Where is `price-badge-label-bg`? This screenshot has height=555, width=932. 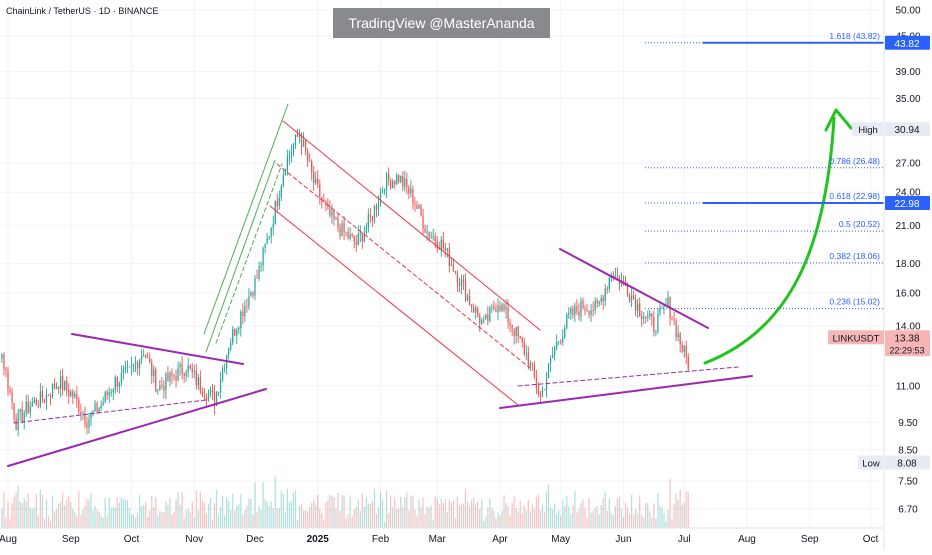
price-badge-label-bg is located at coordinates (856, 337).